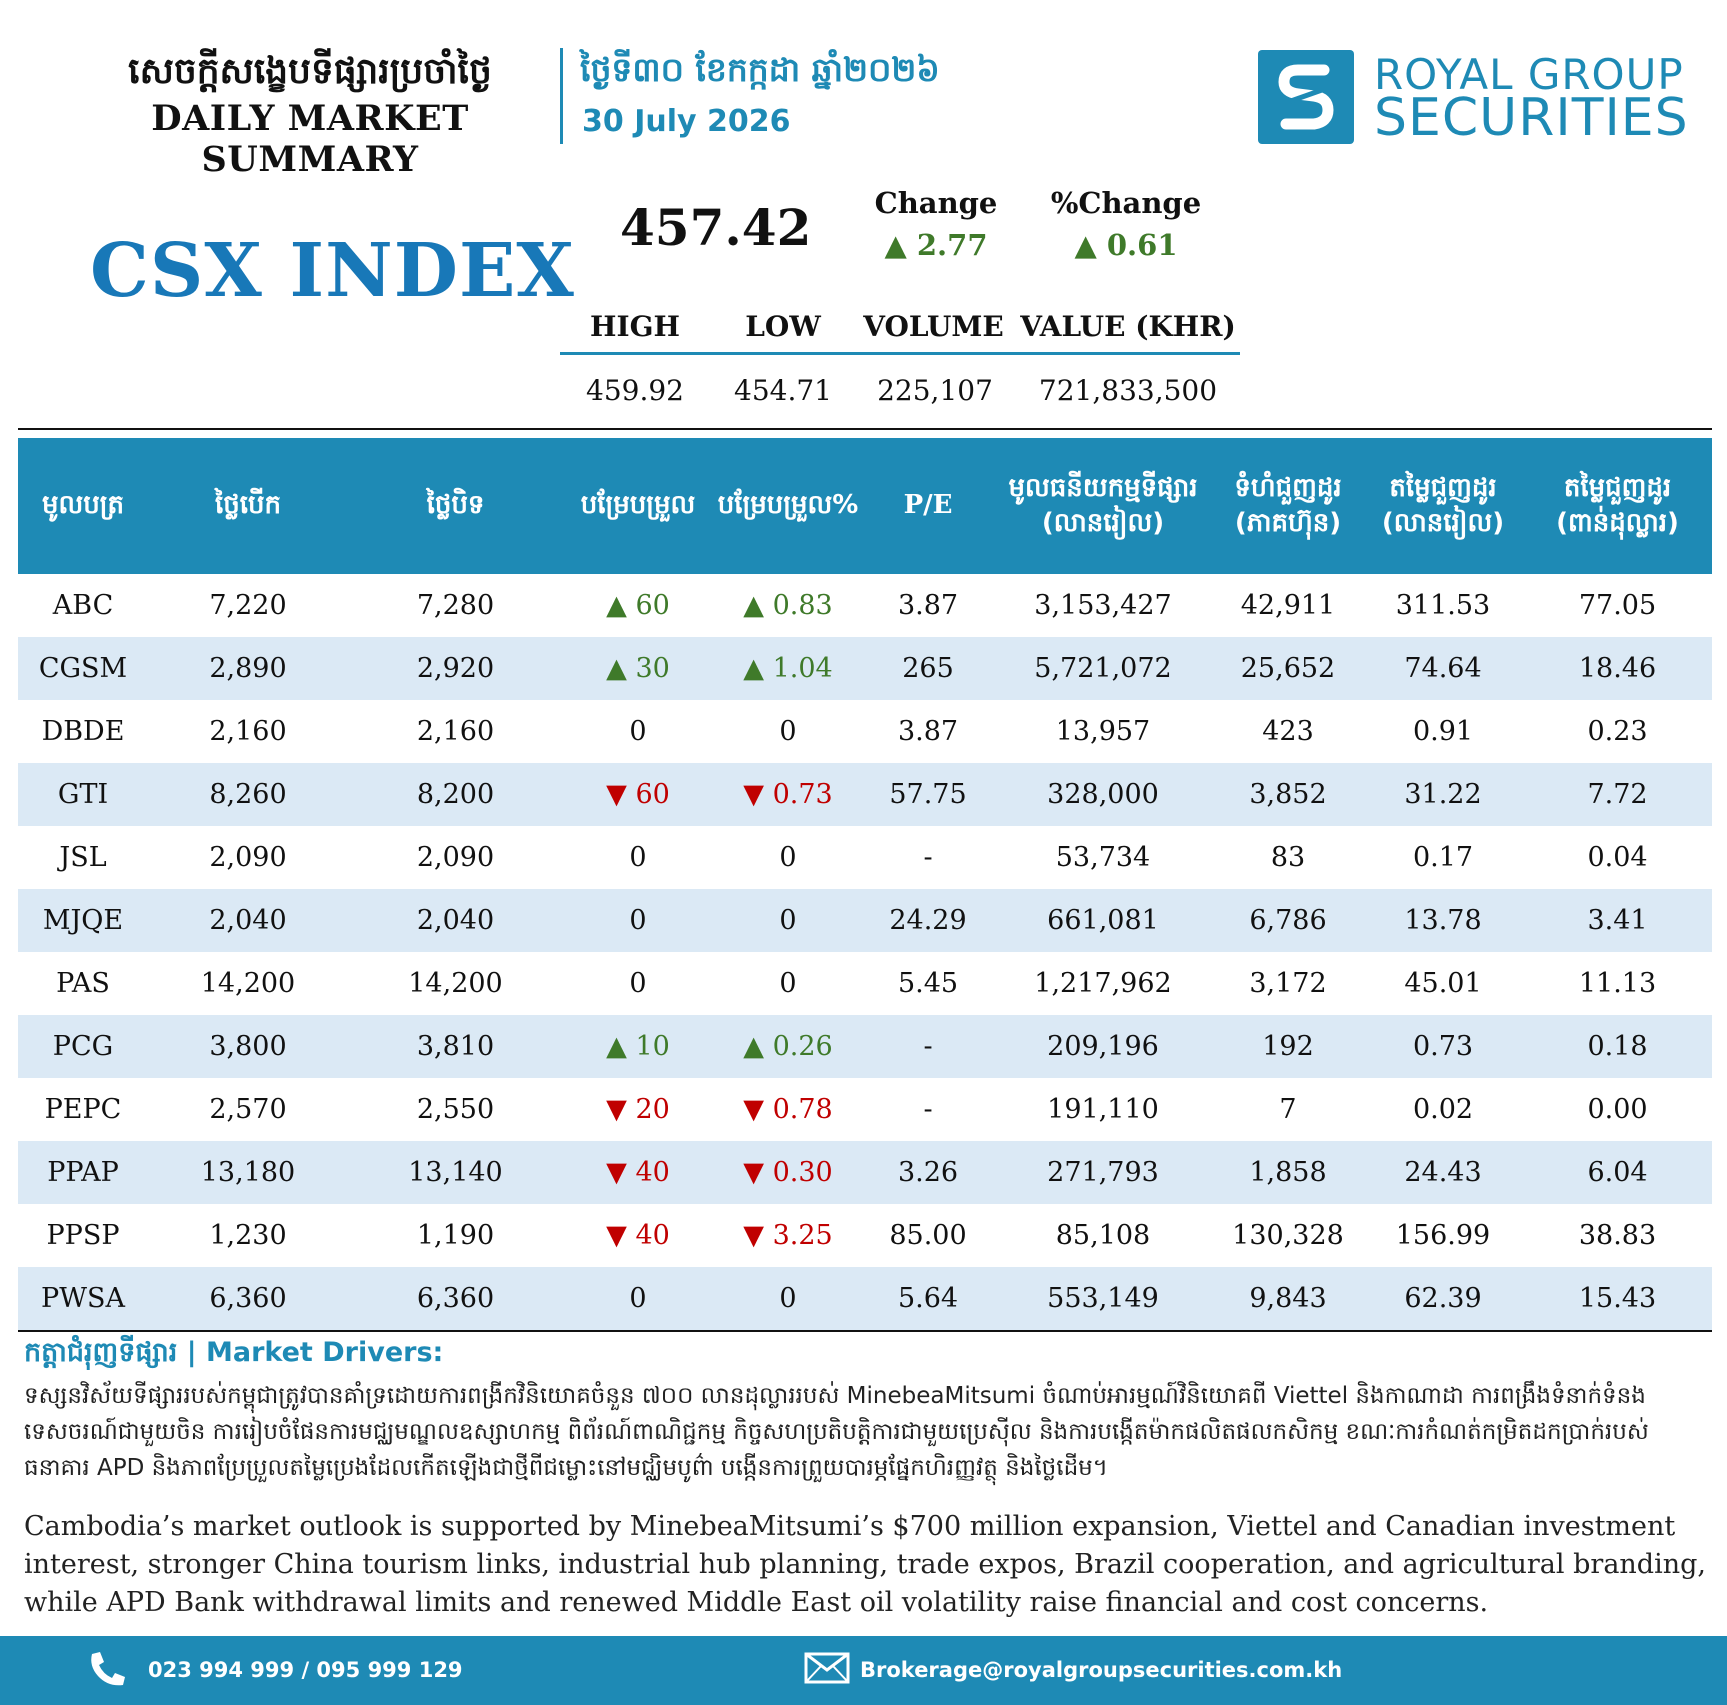 This screenshot has height=1705, width=1727. Describe the element at coordinates (1103, 920) in the screenshot. I see `cell-mcap: 661,081` at that location.